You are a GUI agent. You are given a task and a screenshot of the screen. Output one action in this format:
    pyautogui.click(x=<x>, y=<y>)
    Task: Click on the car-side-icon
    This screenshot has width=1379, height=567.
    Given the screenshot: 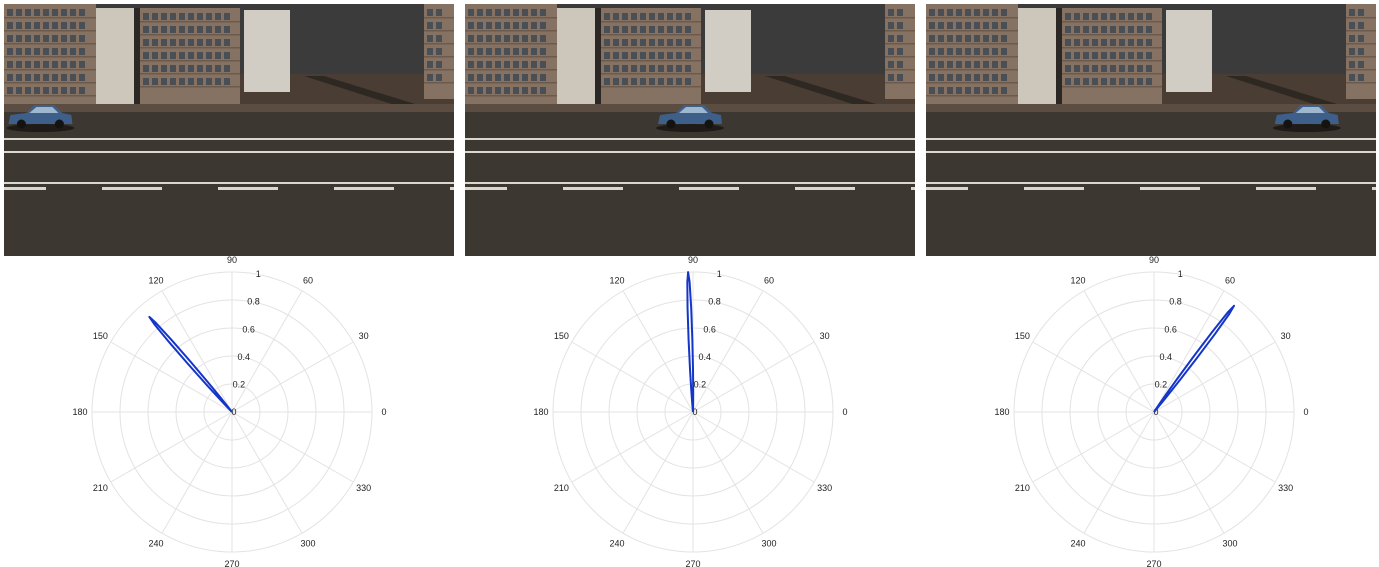 What is the action you would take?
    pyautogui.click(x=1306, y=118)
    